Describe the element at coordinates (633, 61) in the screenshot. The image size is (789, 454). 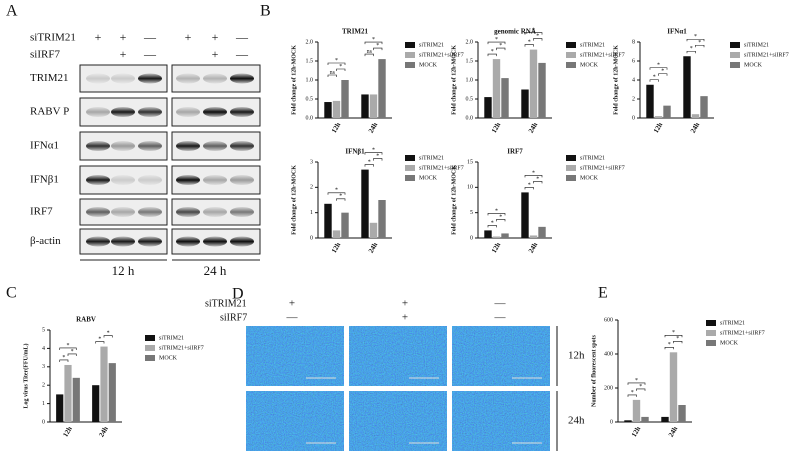
I see `y-tick-label: 6` at that location.